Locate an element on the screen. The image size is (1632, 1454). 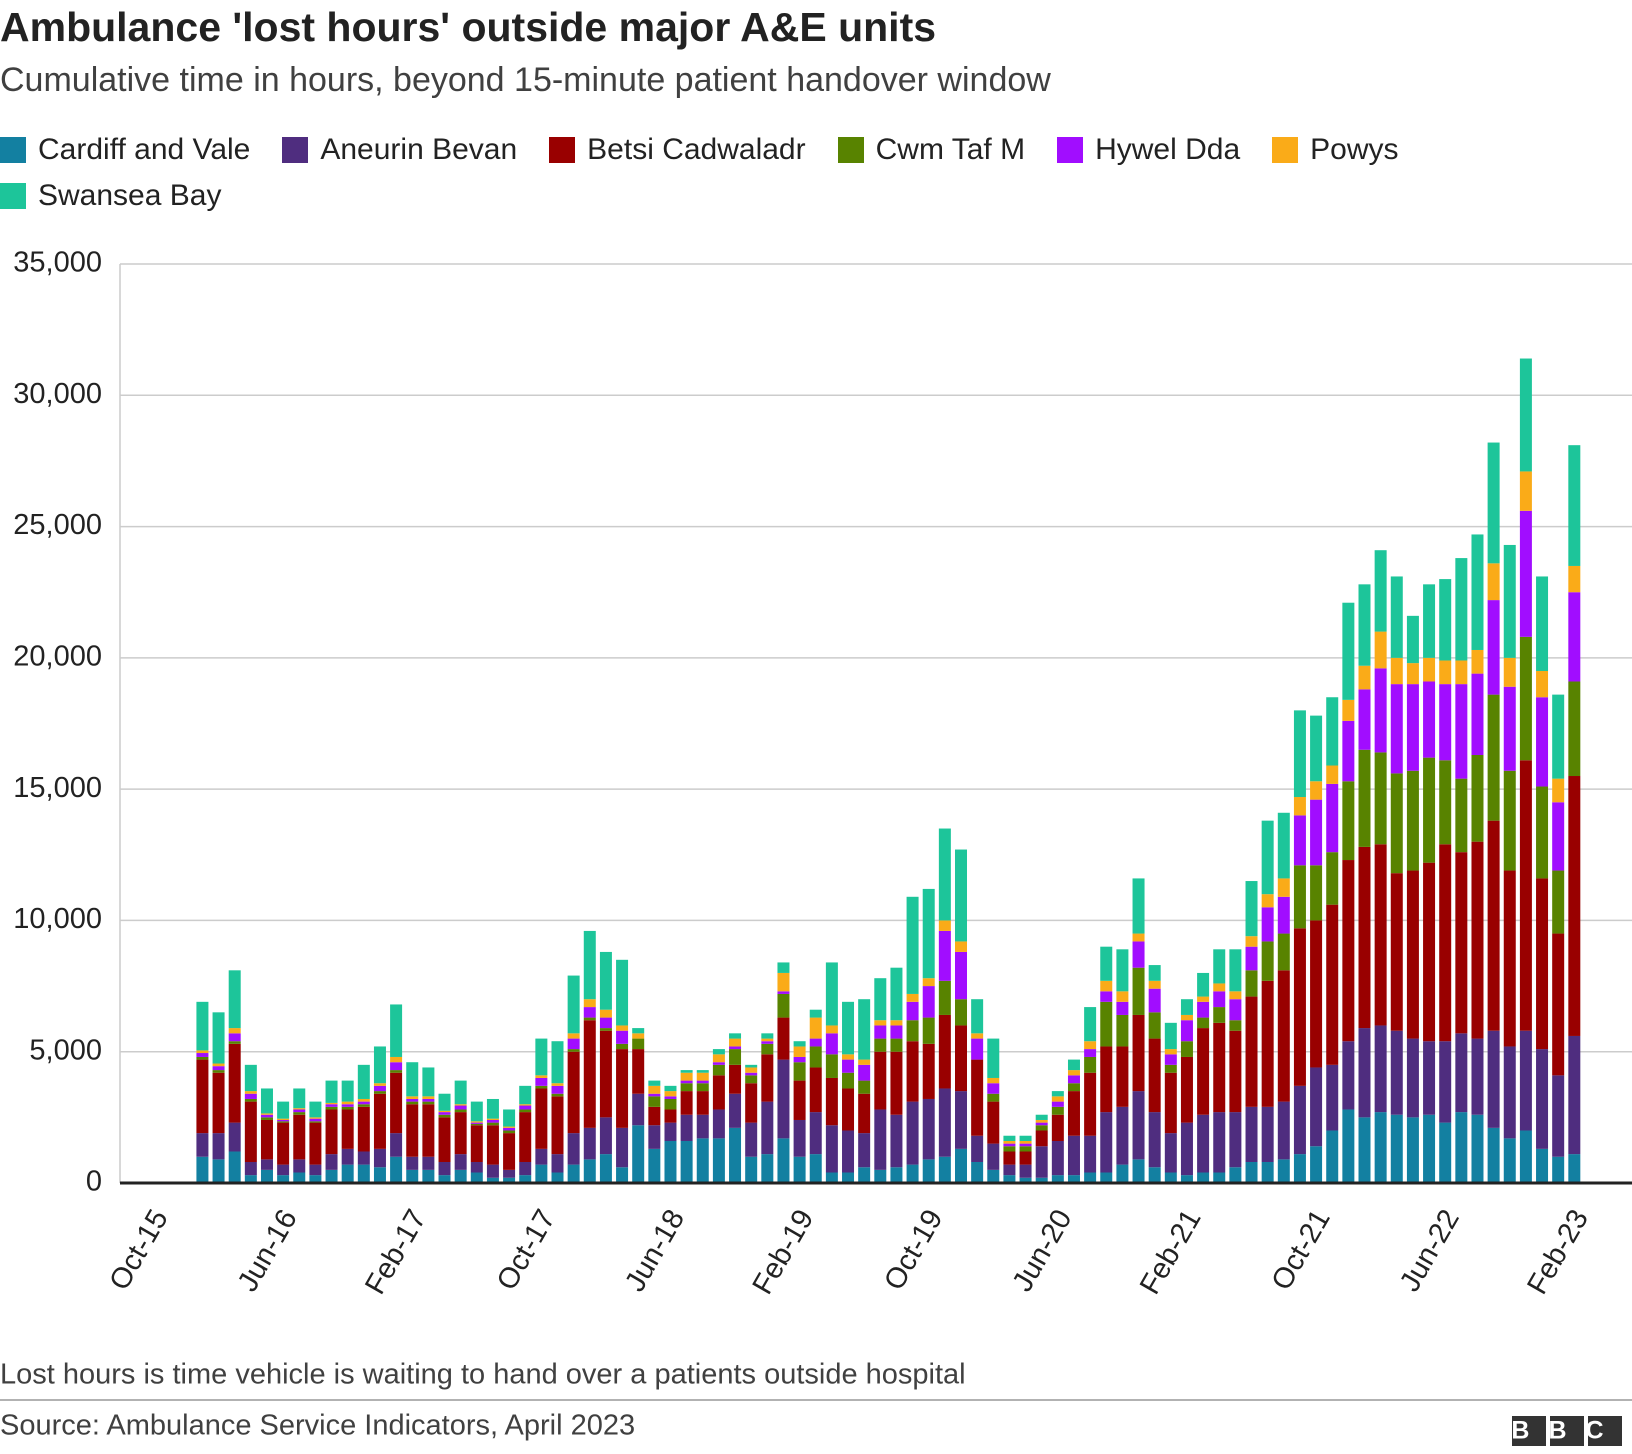
legend-label: Cardiff and Vale is located at coordinates (144, 149).